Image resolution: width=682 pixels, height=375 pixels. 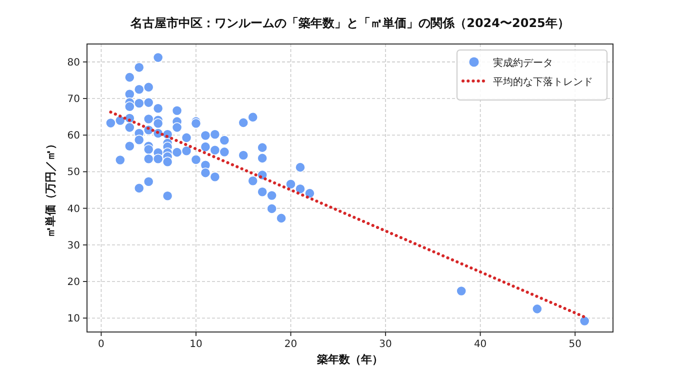 What do you see at coordinates (350, 23) in the screenshot?
I see `chart-title: 名古屋市中区：ワンルームの「築年数」と「㎡単価」の関係（2024〜2025年）` at bounding box center [350, 23].